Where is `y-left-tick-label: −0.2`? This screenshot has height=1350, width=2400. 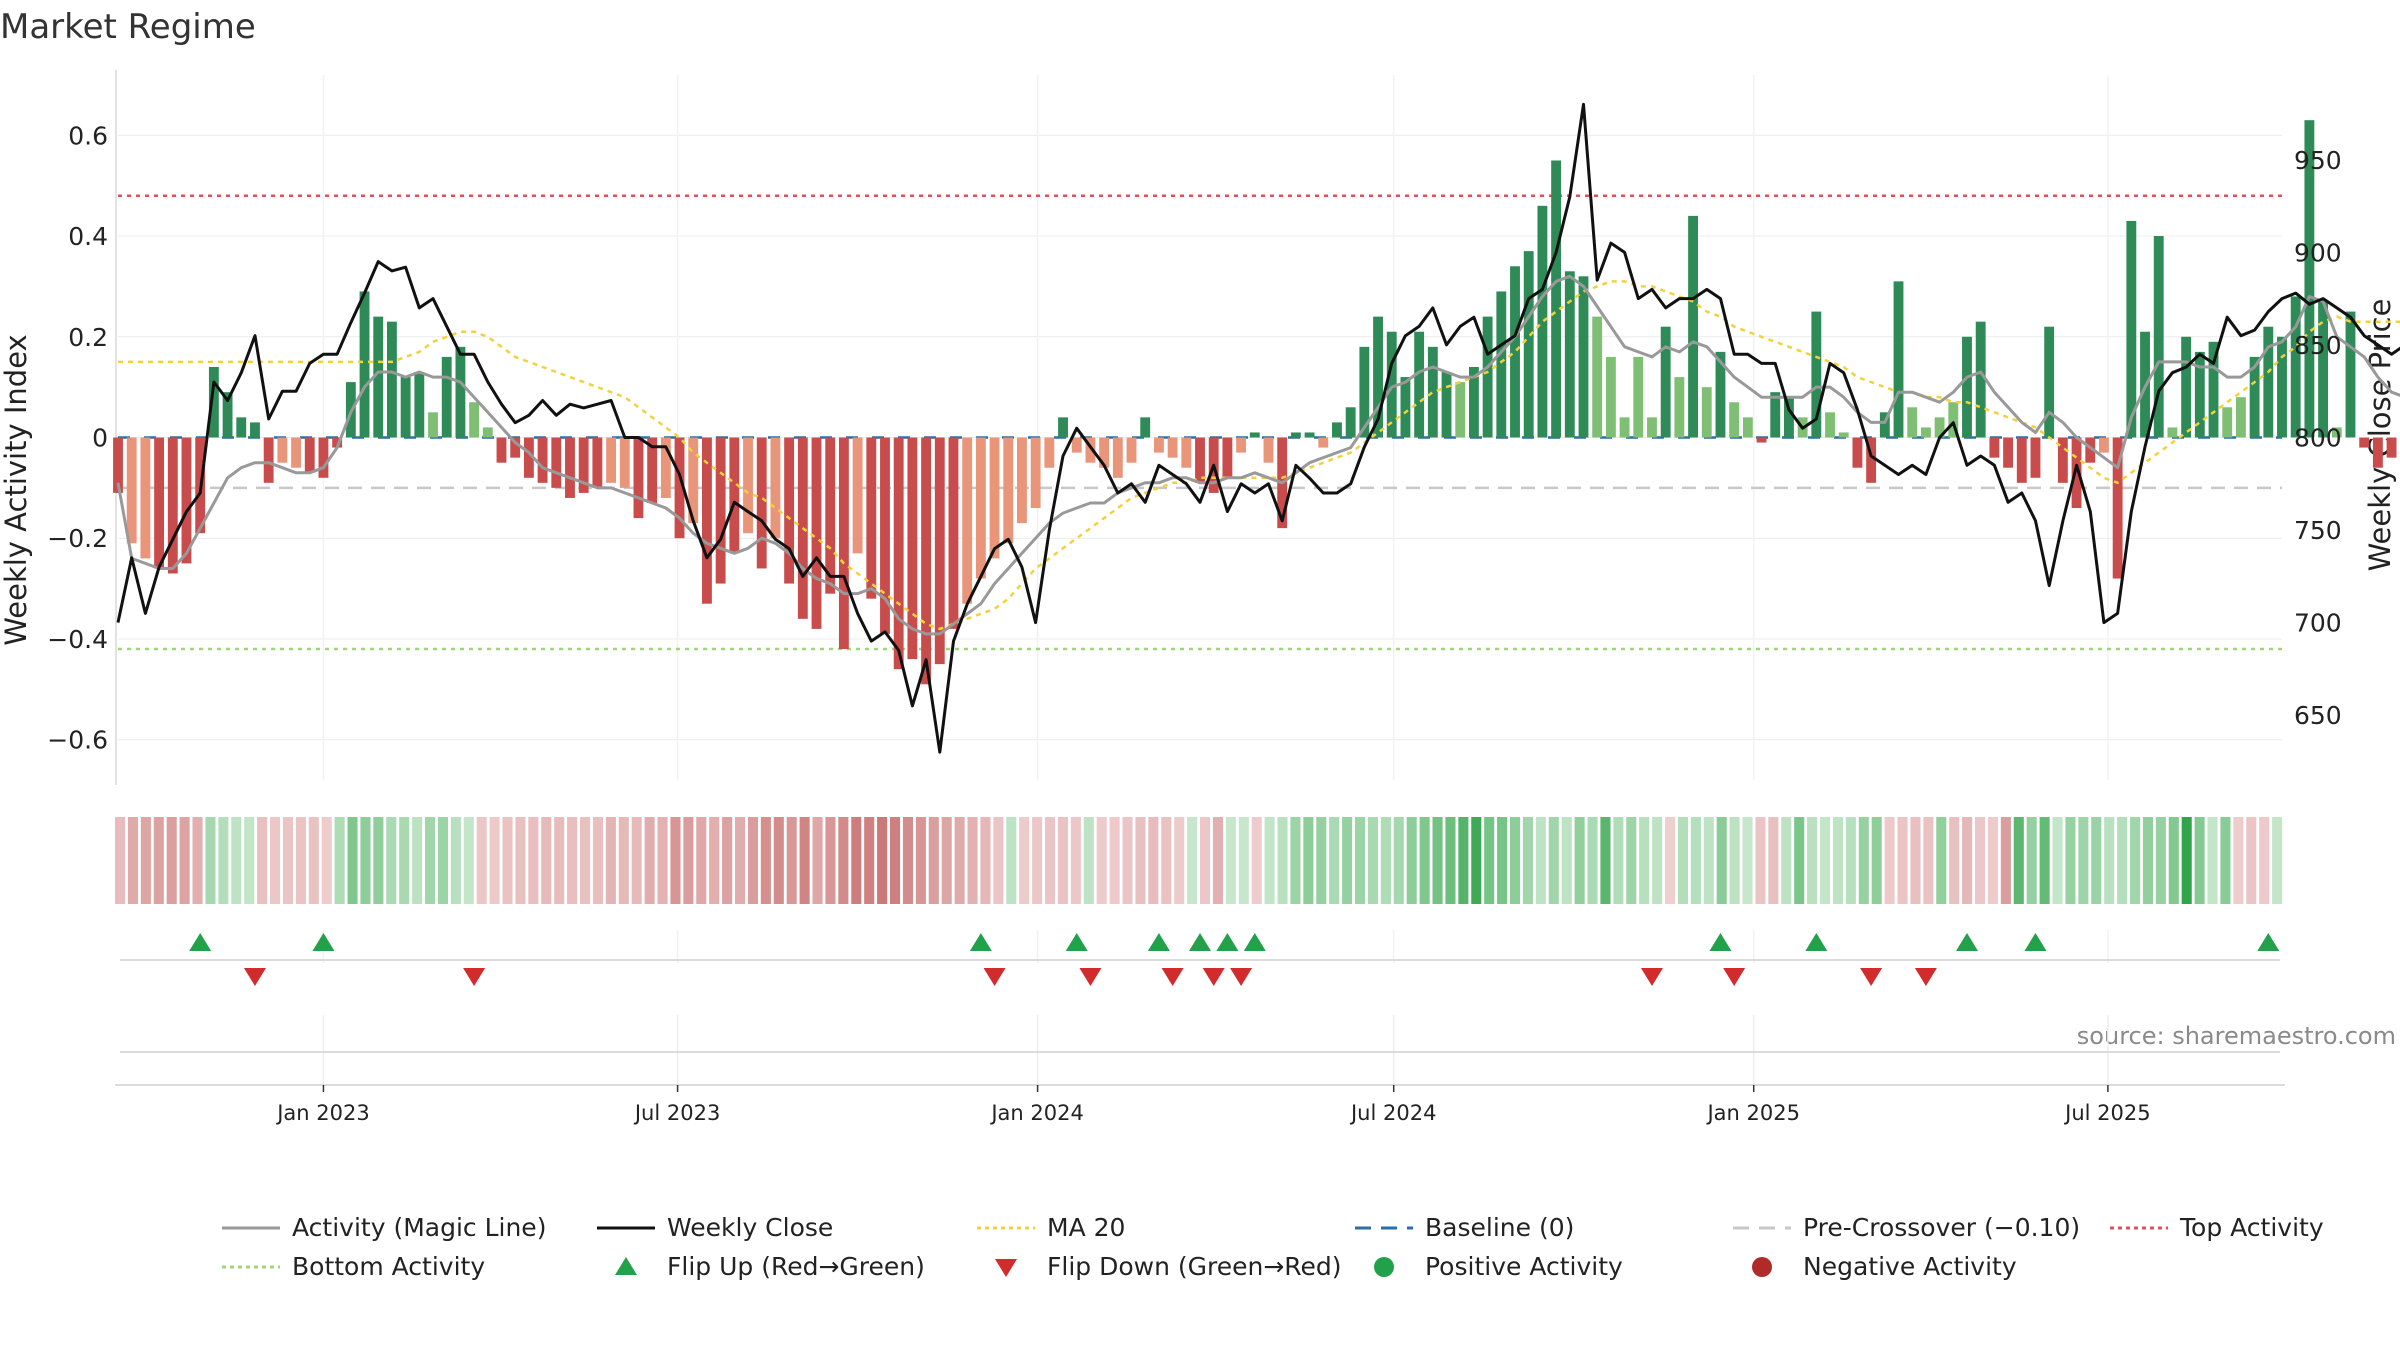 y-left-tick-label: −0.2 is located at coordinates (77, 538).